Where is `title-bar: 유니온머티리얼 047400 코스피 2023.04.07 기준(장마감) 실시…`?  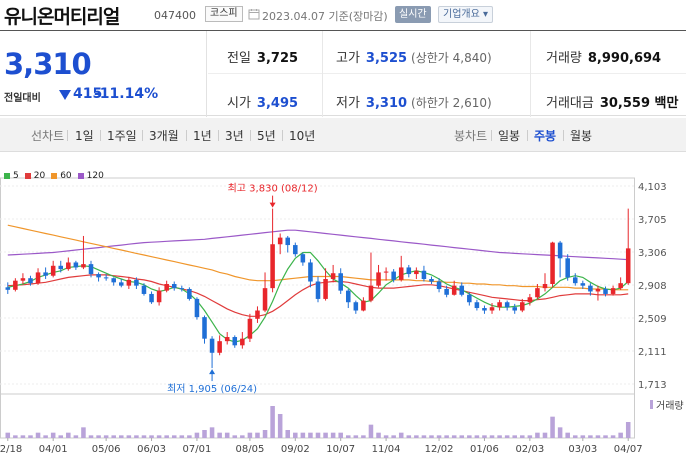 title-bar: 유니온머티리얼 047400 코스피 2023.04.07 기준(장마감) 실시… is located at coordinates (343, 15).